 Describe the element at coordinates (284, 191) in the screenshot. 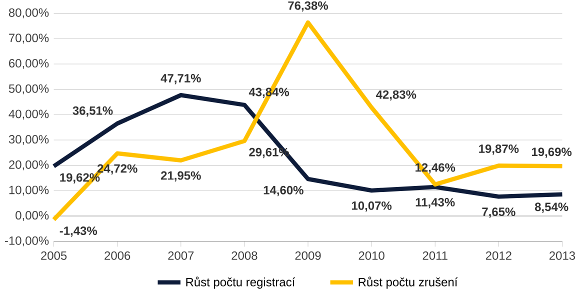

I see `data-label: 14,60%` at that location.